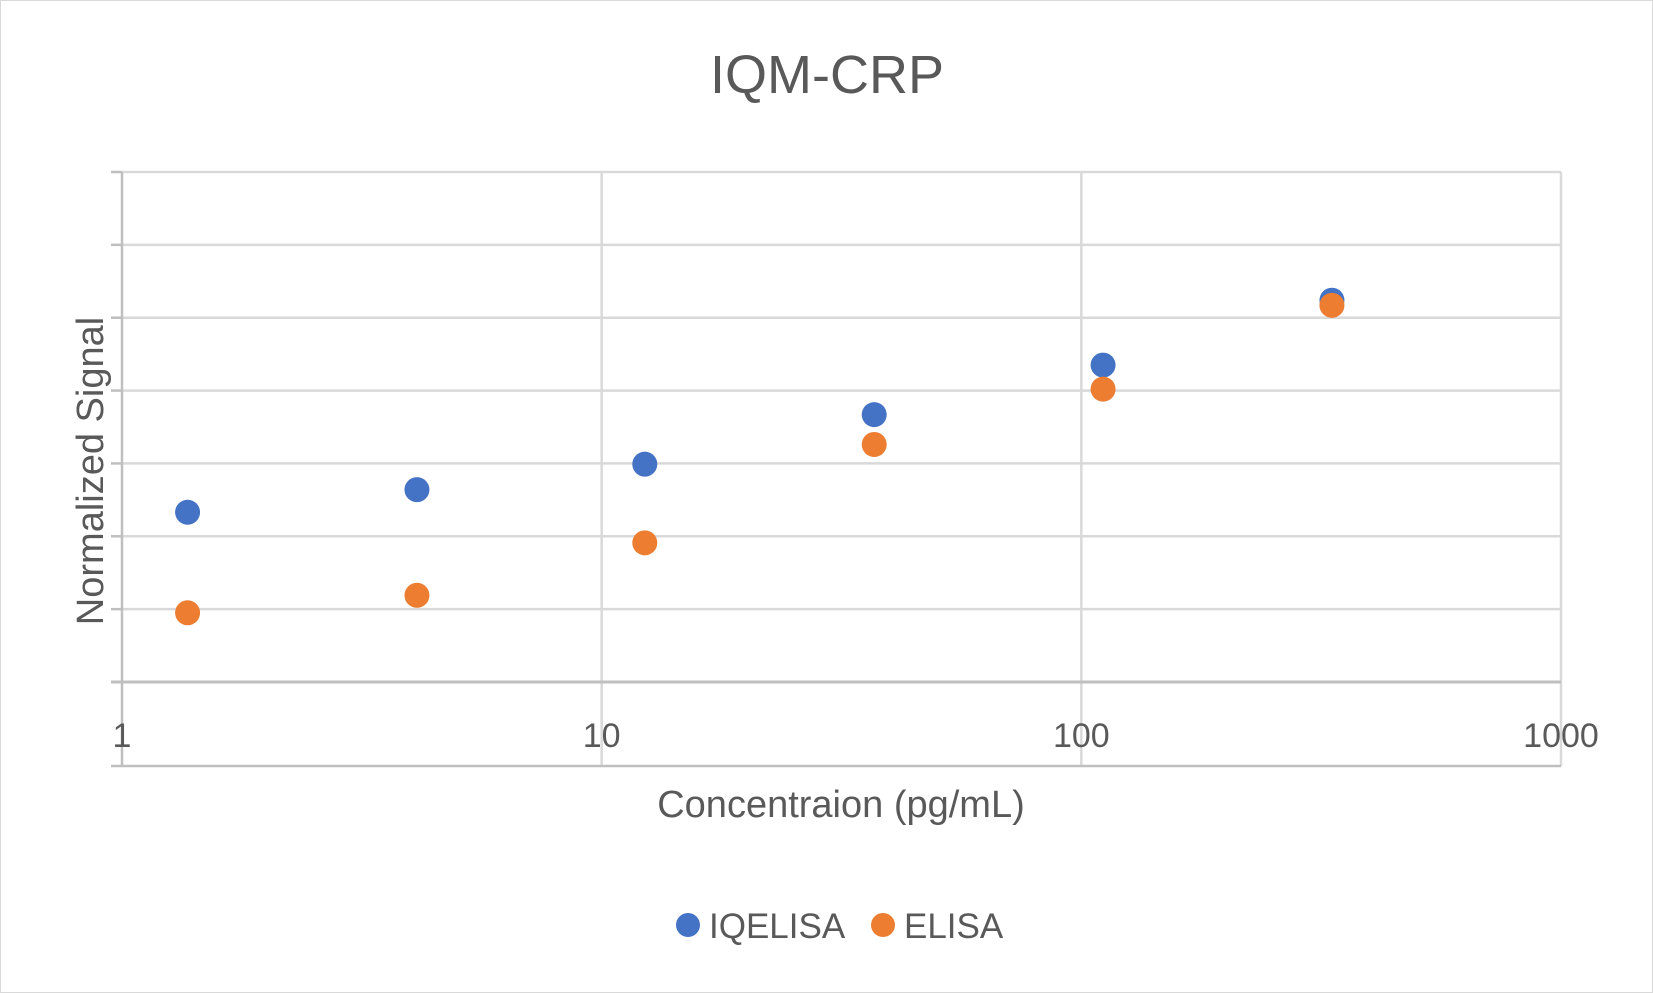  What do you see at coordinates (1561, 736) in the screenshot?
I see `x-tick-label-1000: 1000` at bounding box center [1561, 736].